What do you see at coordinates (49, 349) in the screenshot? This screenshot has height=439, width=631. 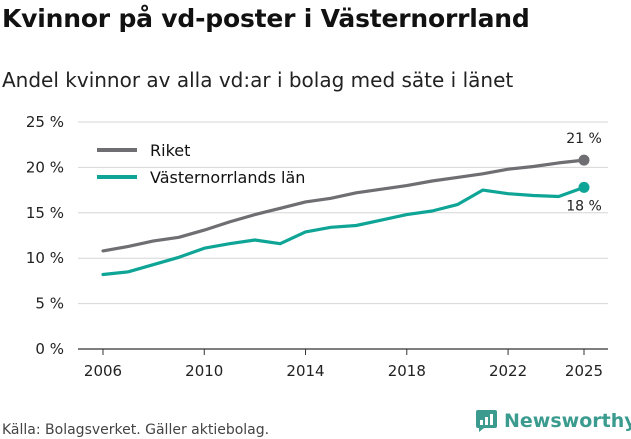 I see `y-tick-label: 0 %` at bounding box center [49, 349].